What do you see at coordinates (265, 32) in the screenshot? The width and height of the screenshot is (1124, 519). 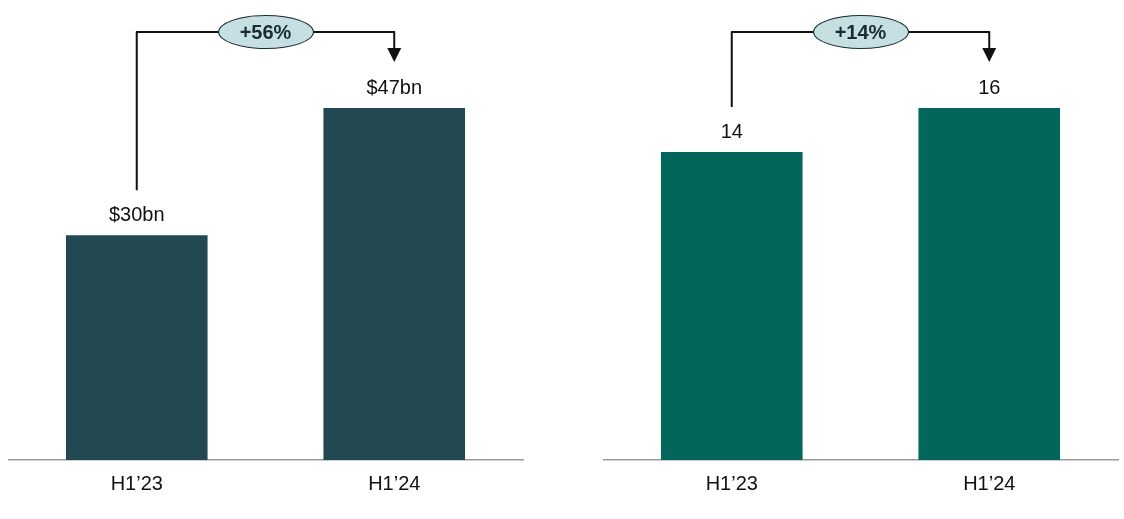 I see `text: +56%` at bounding box center [265, 32].